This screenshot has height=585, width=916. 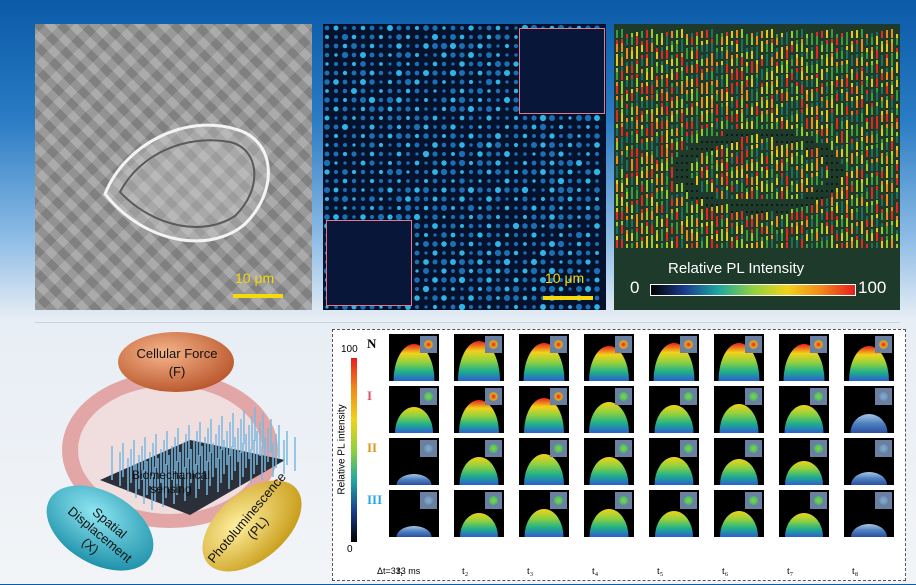 I want to click on grid-colorbar-max: 100, so click(x=349, y=349).